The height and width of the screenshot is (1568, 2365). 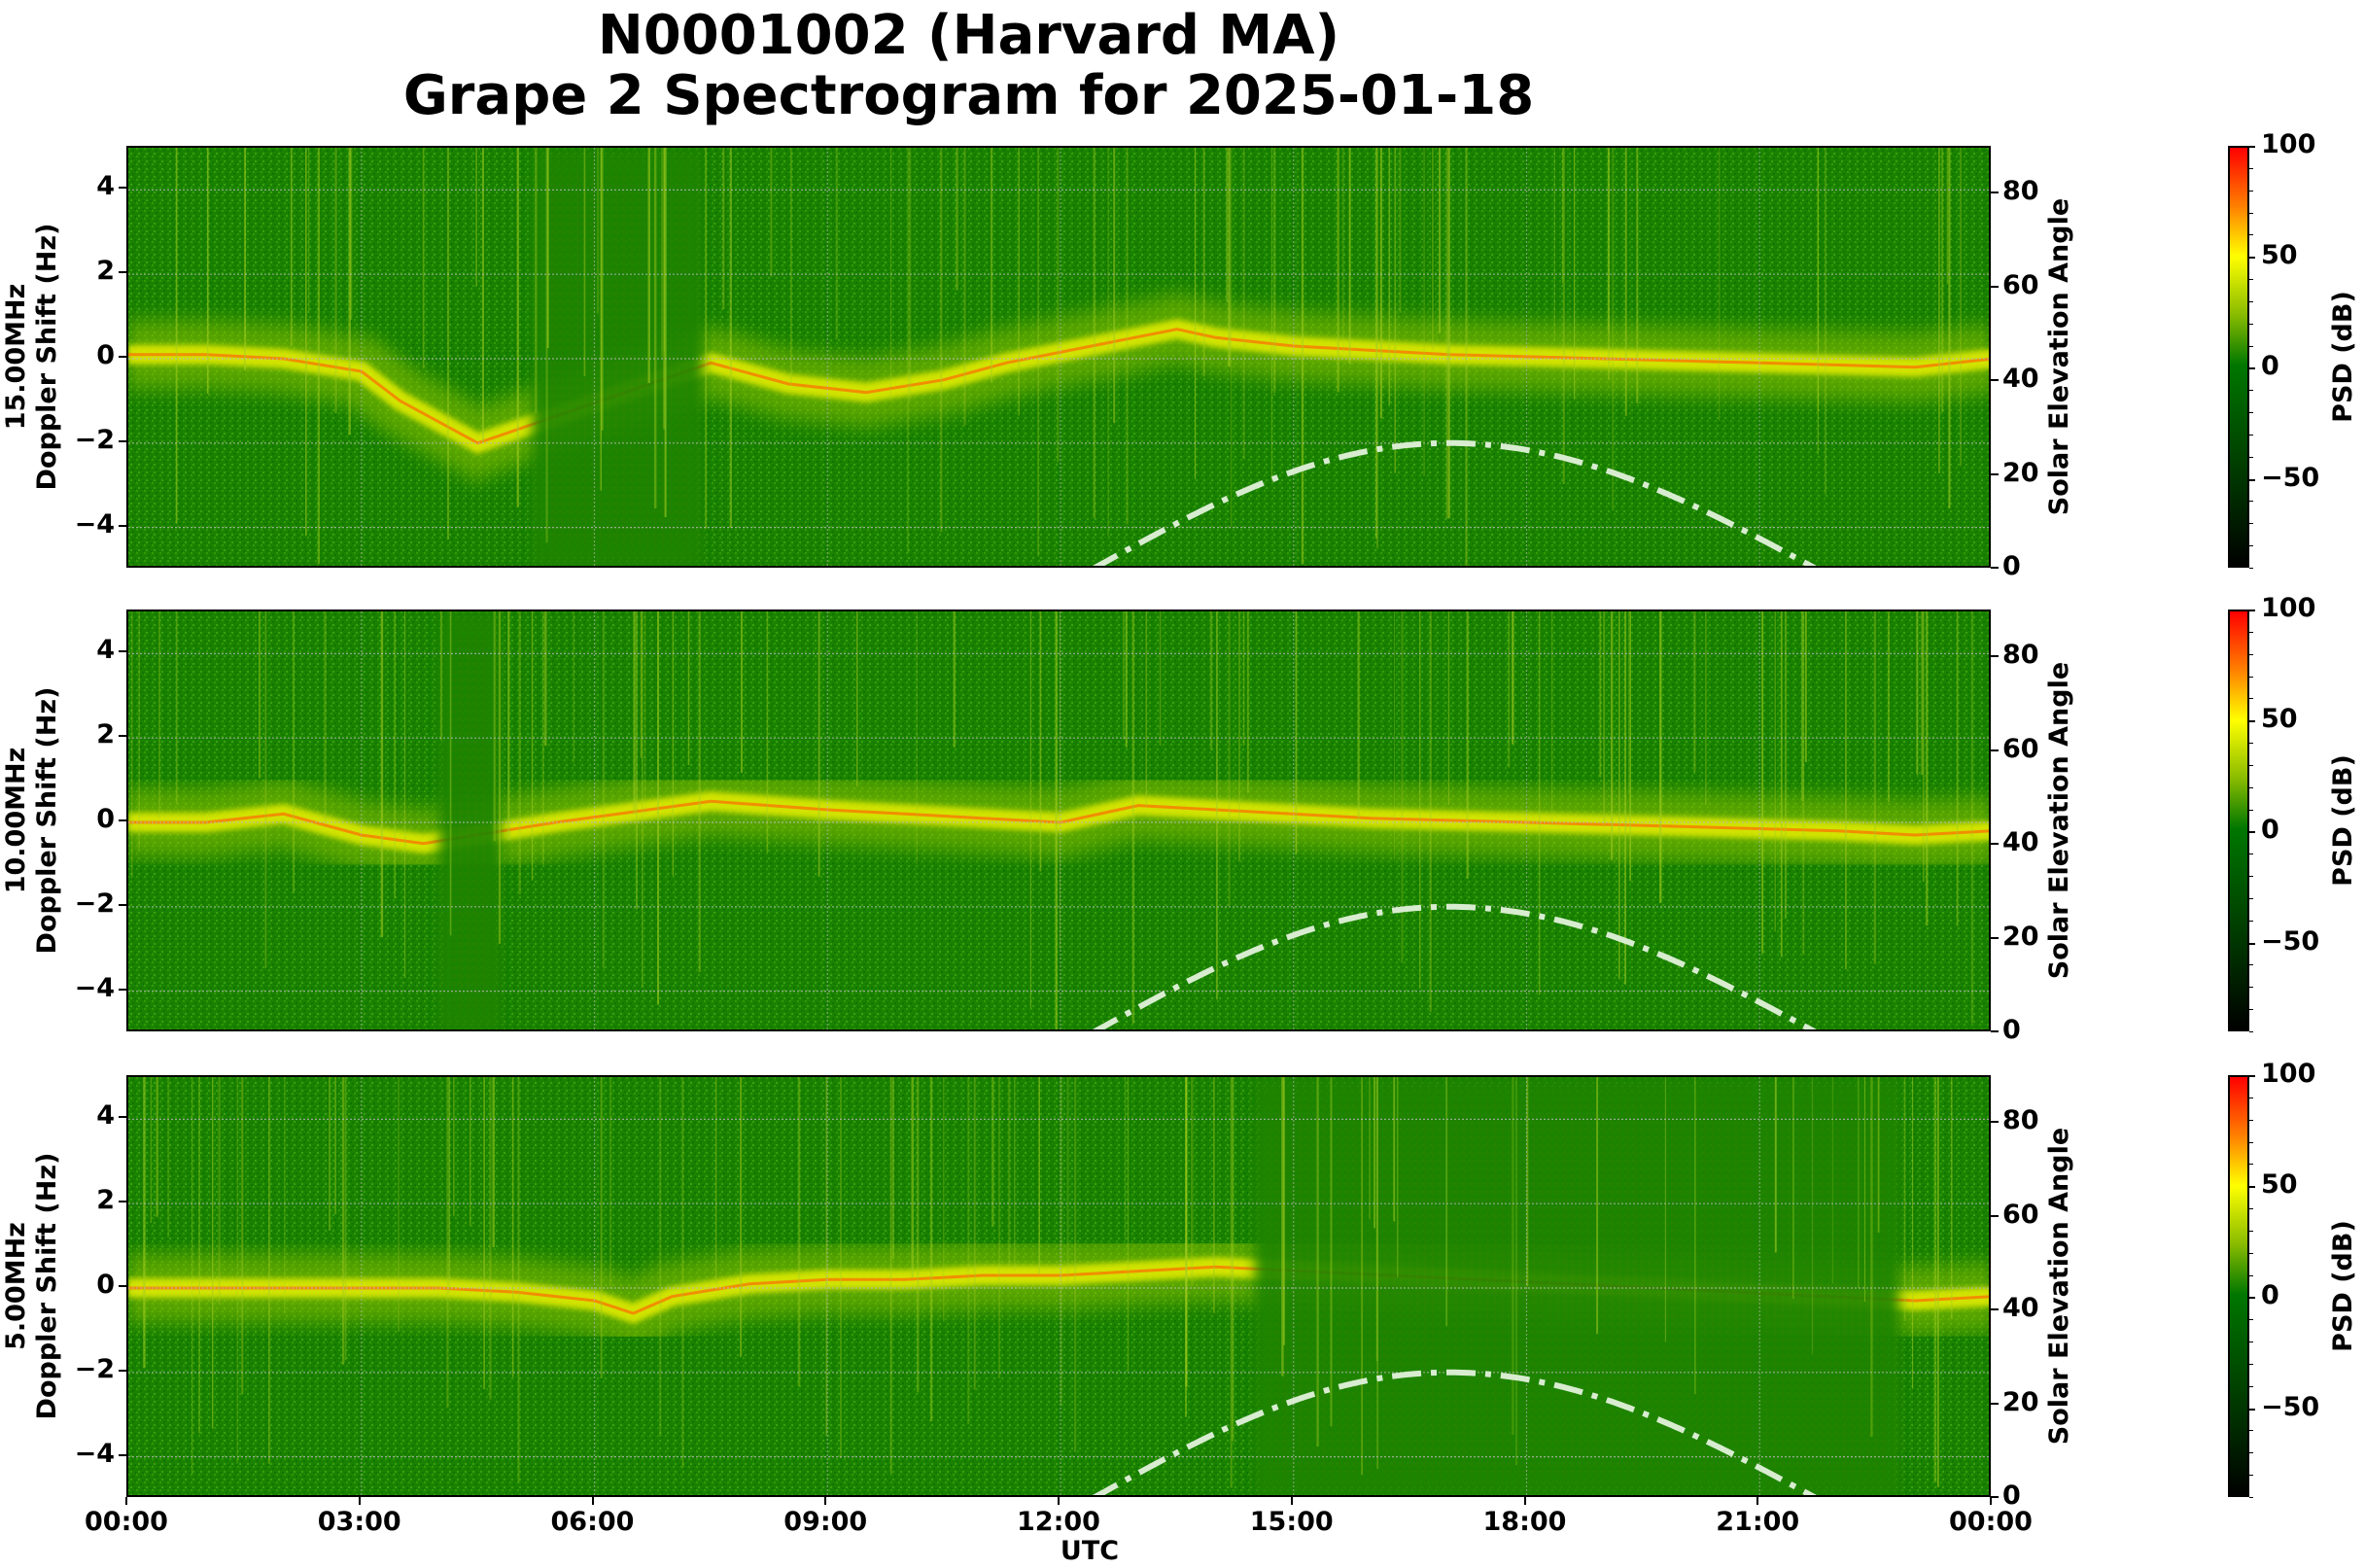 I want to click on x-tick-label: 18:00, so click(x=1524, y=1522).